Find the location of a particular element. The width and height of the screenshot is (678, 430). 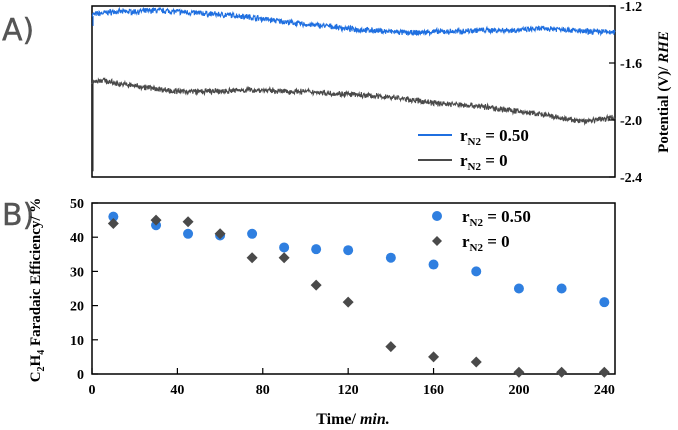

panel-a-y-tick-label: -2.0 is located at coordinates (631, 121).